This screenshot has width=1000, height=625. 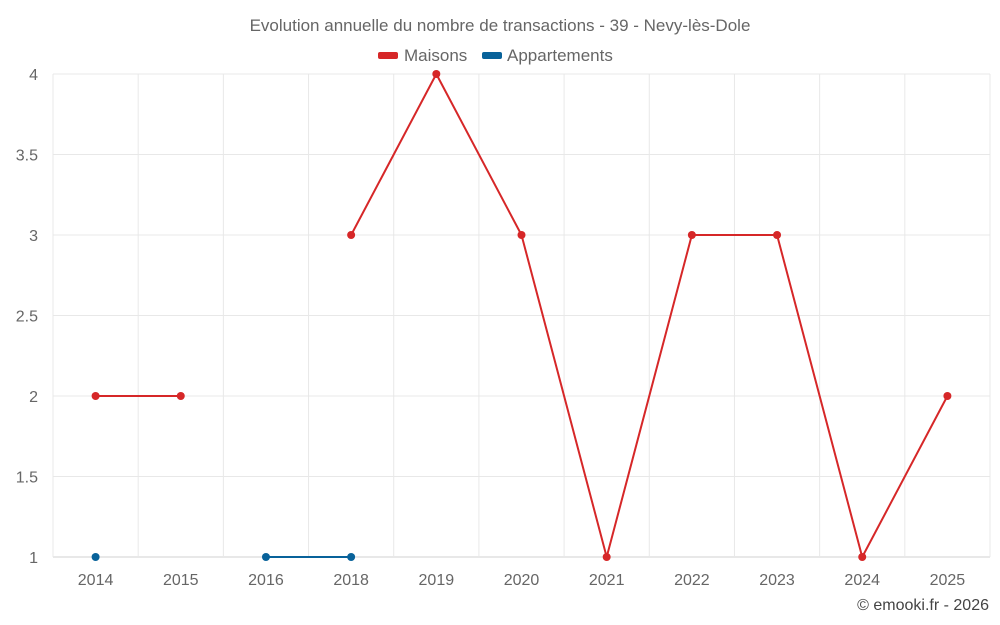 What do you see at coordinates (27, 478) in the screenshot?
I see `y-tick-label: 1.5` at bounding box center [27, 478].